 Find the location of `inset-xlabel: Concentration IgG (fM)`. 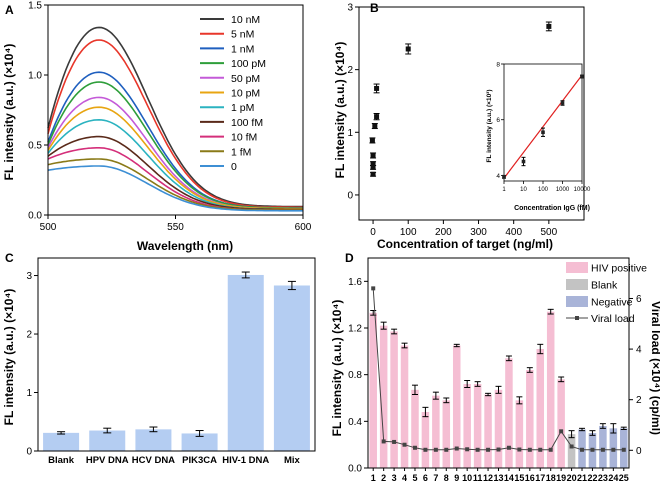

inset-xlabel: Concentration IgG (fM) is located at coordinates (552, 208).